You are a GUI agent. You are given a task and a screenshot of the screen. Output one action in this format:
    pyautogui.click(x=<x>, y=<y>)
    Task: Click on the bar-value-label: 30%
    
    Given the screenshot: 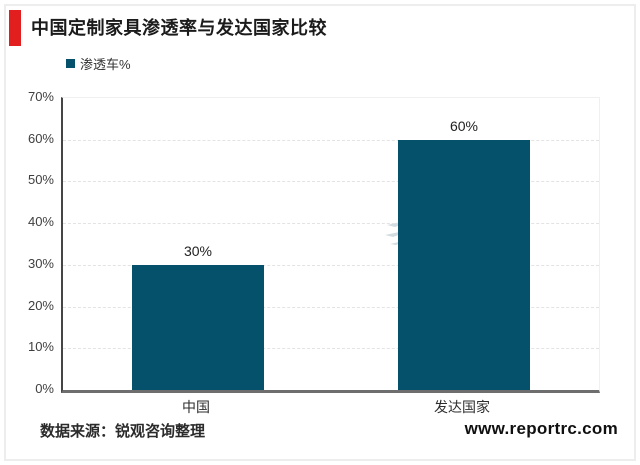 What is the action you would take?
    pyautogui.click(x=198, y=250)
    